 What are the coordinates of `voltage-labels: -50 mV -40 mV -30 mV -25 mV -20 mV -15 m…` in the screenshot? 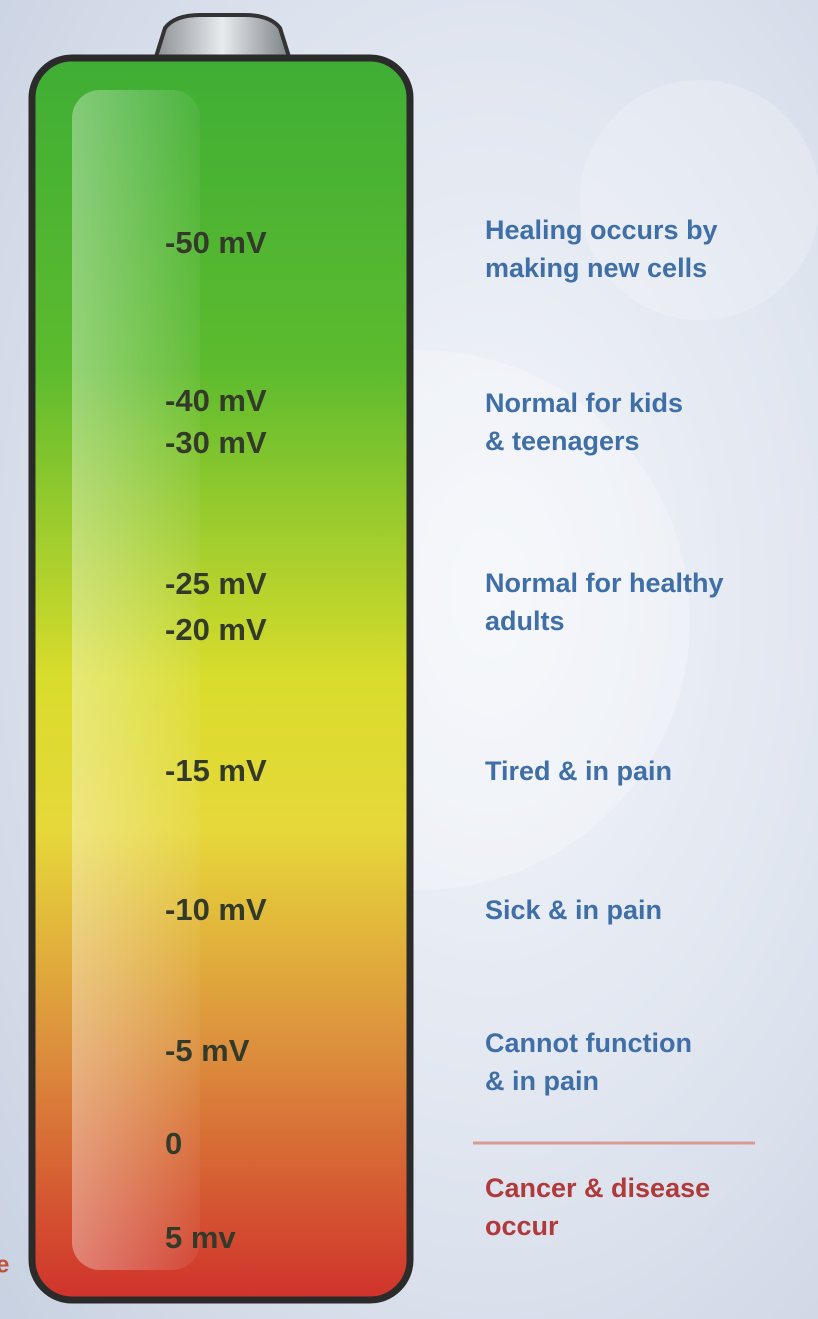 It's located at (216, 740).